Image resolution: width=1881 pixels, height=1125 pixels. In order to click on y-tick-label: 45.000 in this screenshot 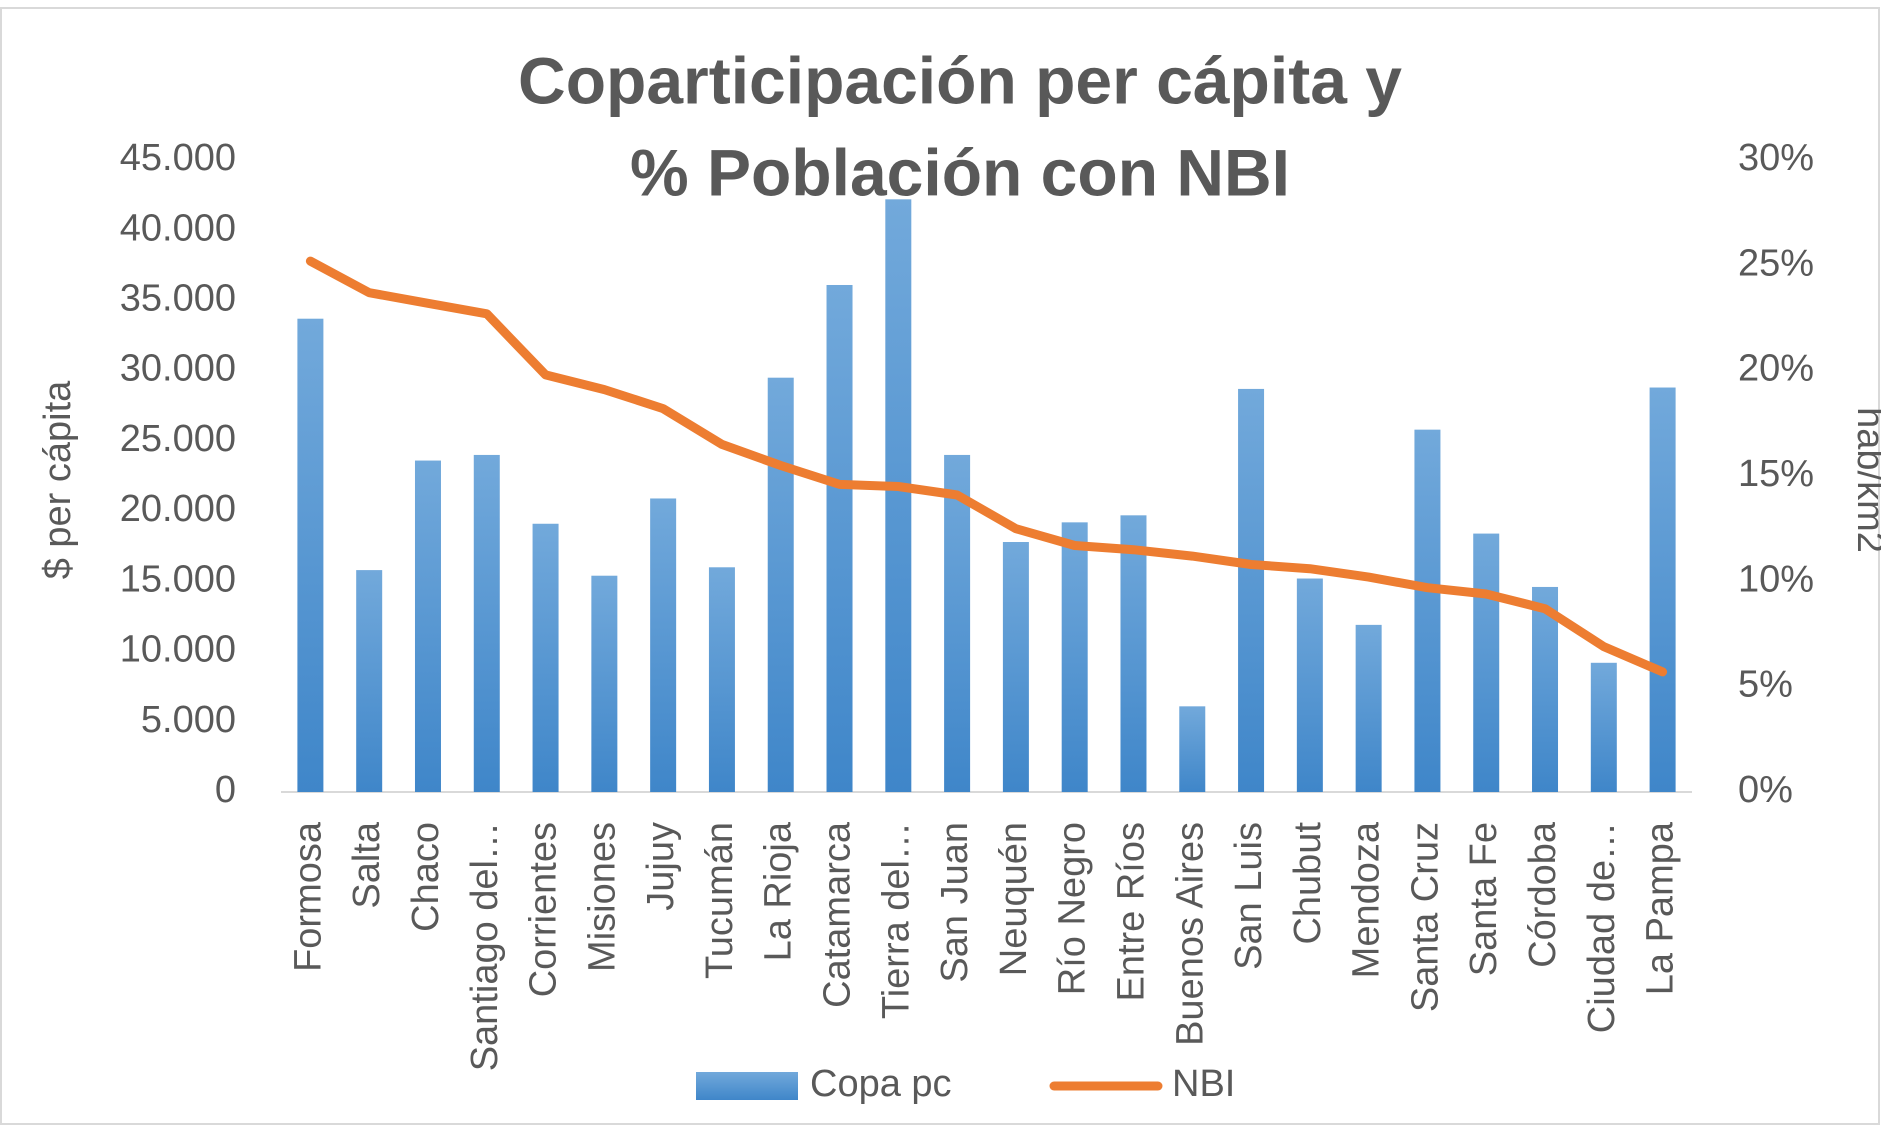, I will do `click(178, 158)`.